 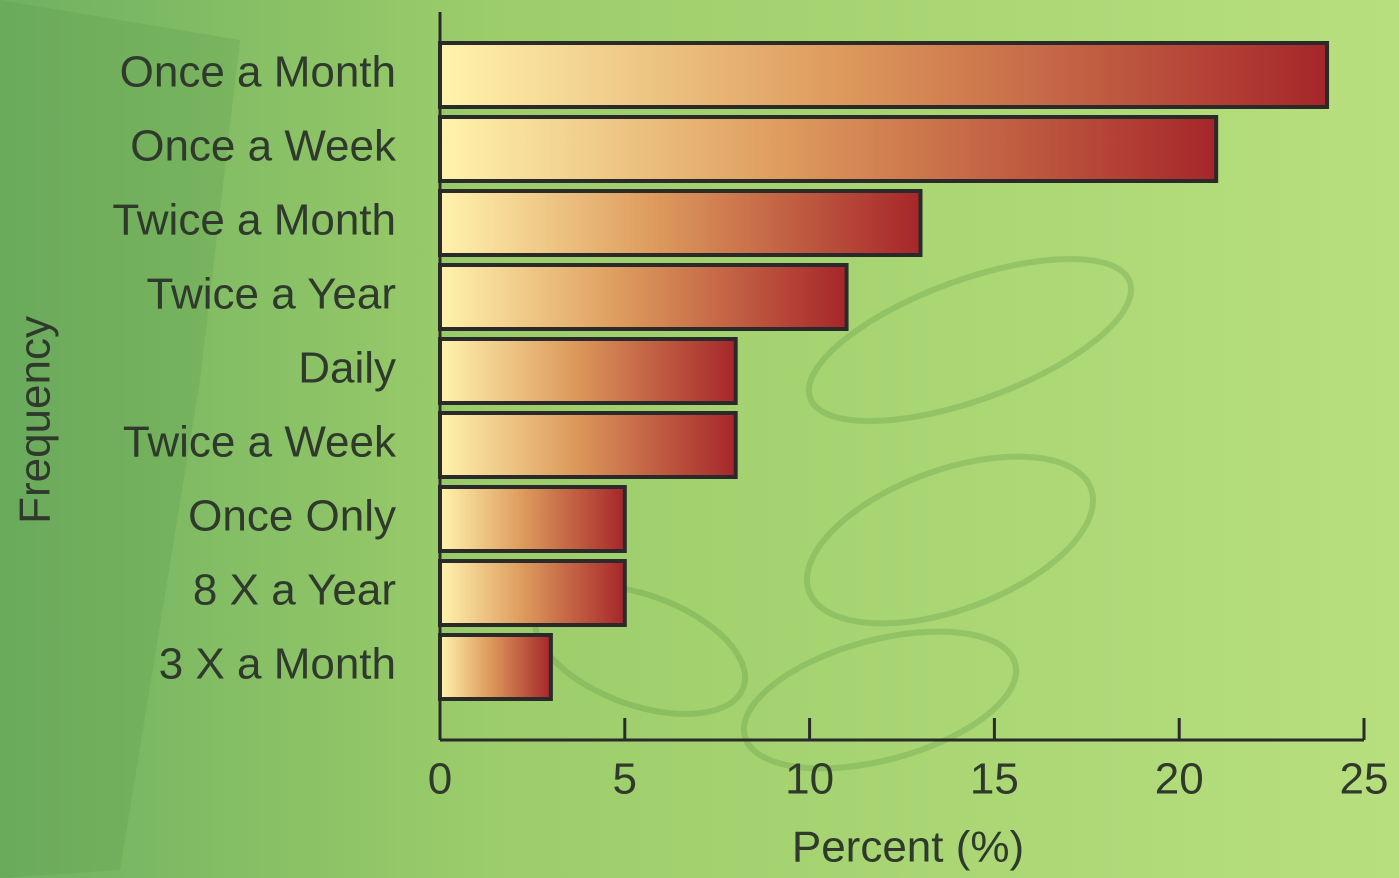 I want to click on x-tick-label: 20, so click(x=1179, y=779).